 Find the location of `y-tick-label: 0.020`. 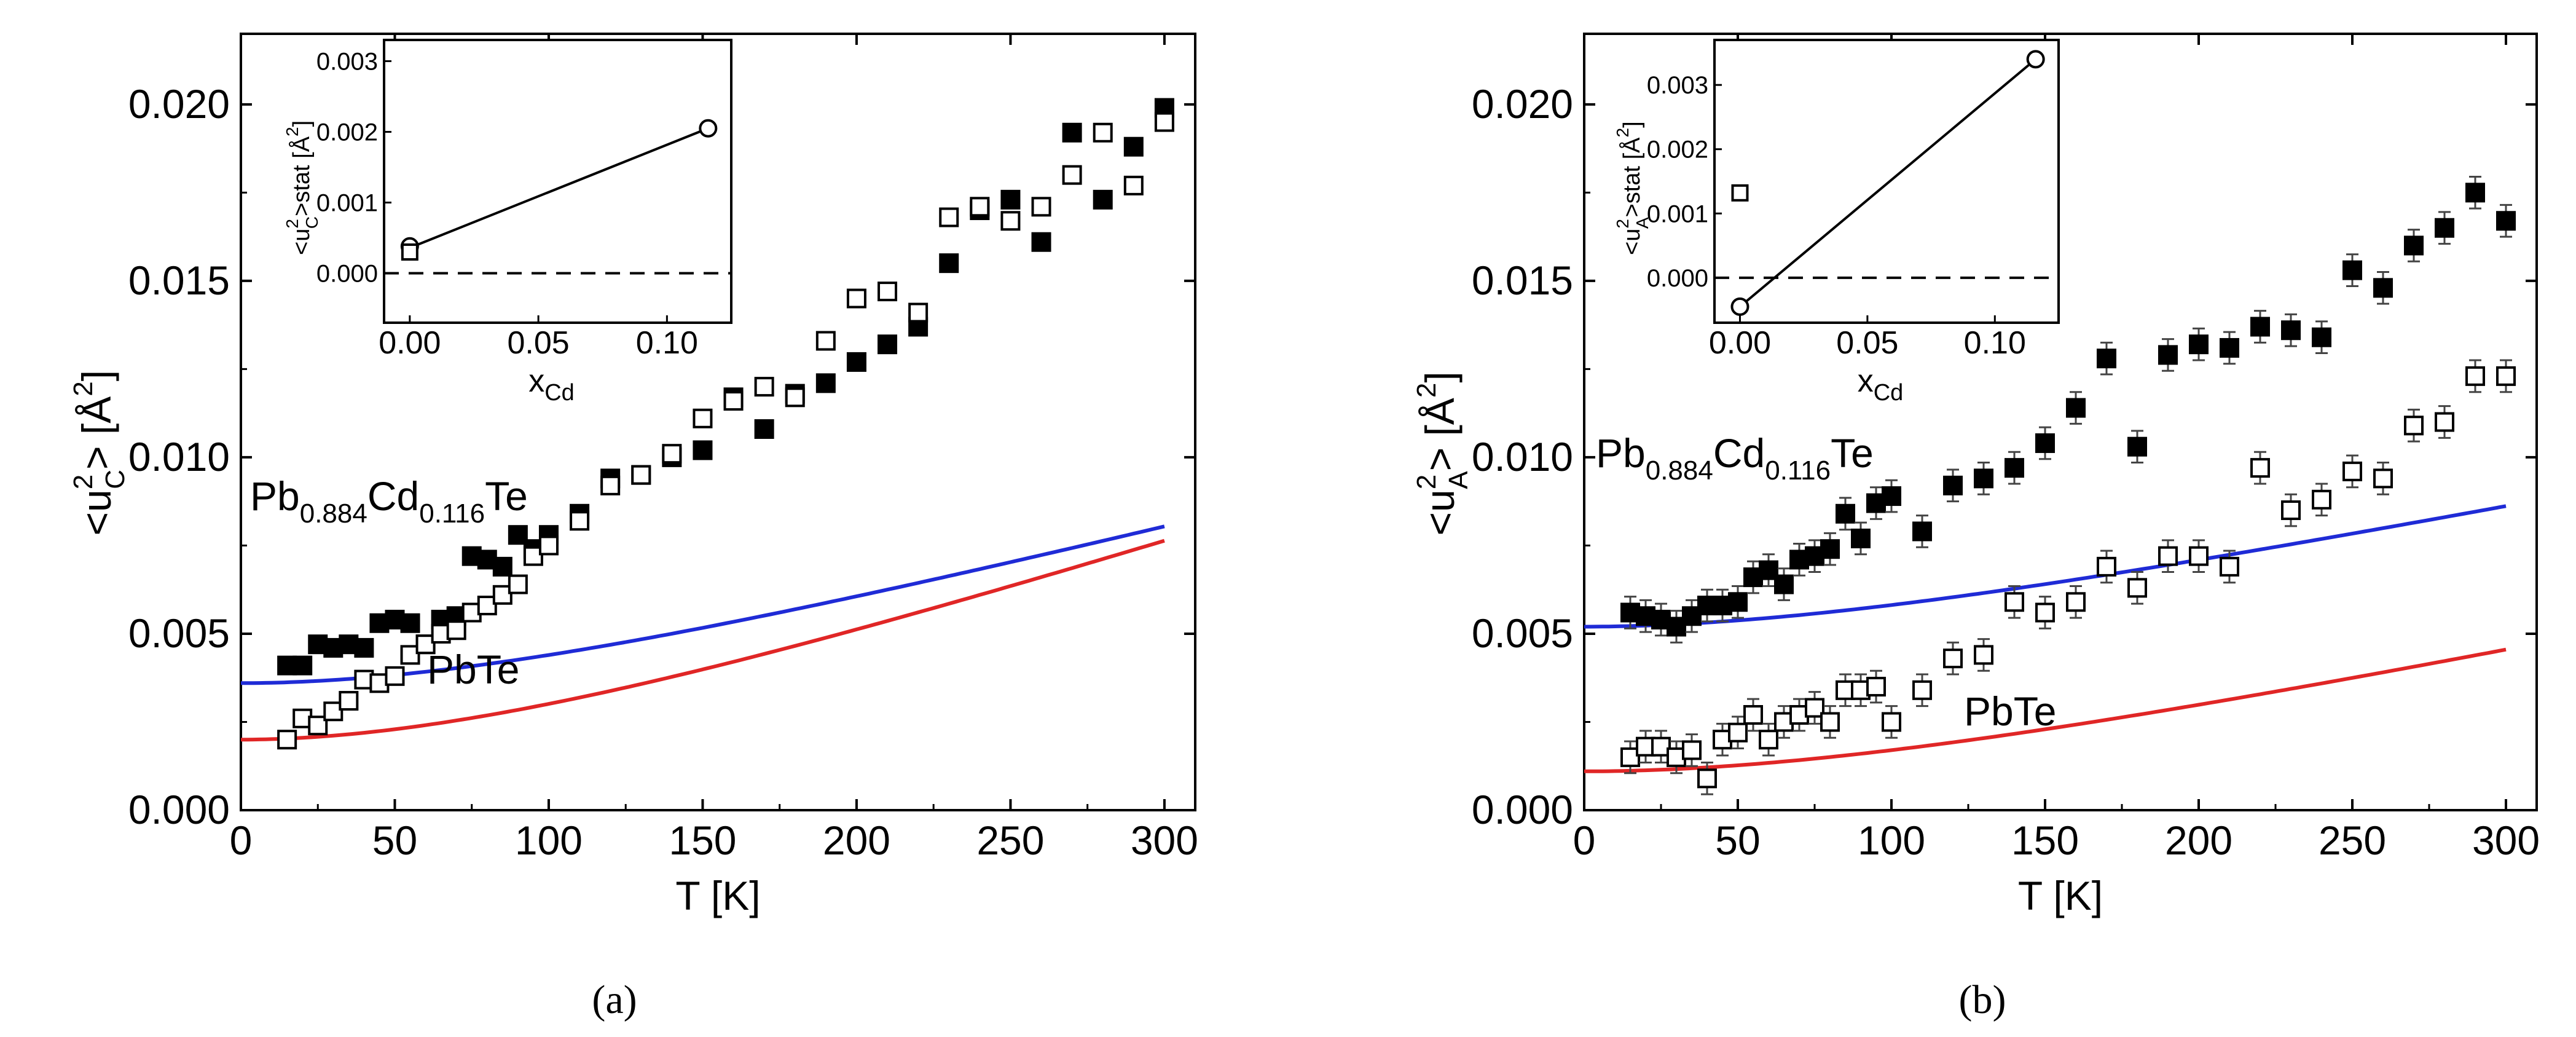

y-tick-label: 0.020 is located at coordinates (1522, 104).